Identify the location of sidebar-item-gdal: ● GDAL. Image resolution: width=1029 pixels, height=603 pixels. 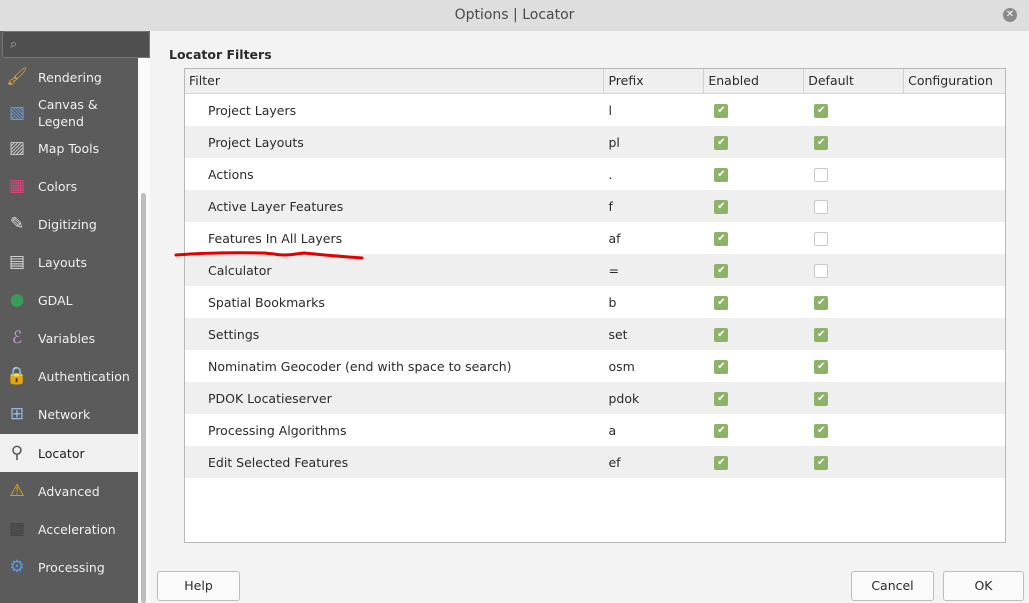
(69, 300).